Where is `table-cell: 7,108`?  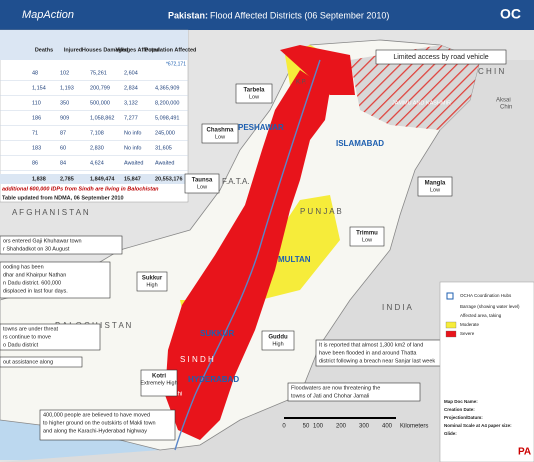 table-cell: 7,108 is located at coordinates (97, 133).